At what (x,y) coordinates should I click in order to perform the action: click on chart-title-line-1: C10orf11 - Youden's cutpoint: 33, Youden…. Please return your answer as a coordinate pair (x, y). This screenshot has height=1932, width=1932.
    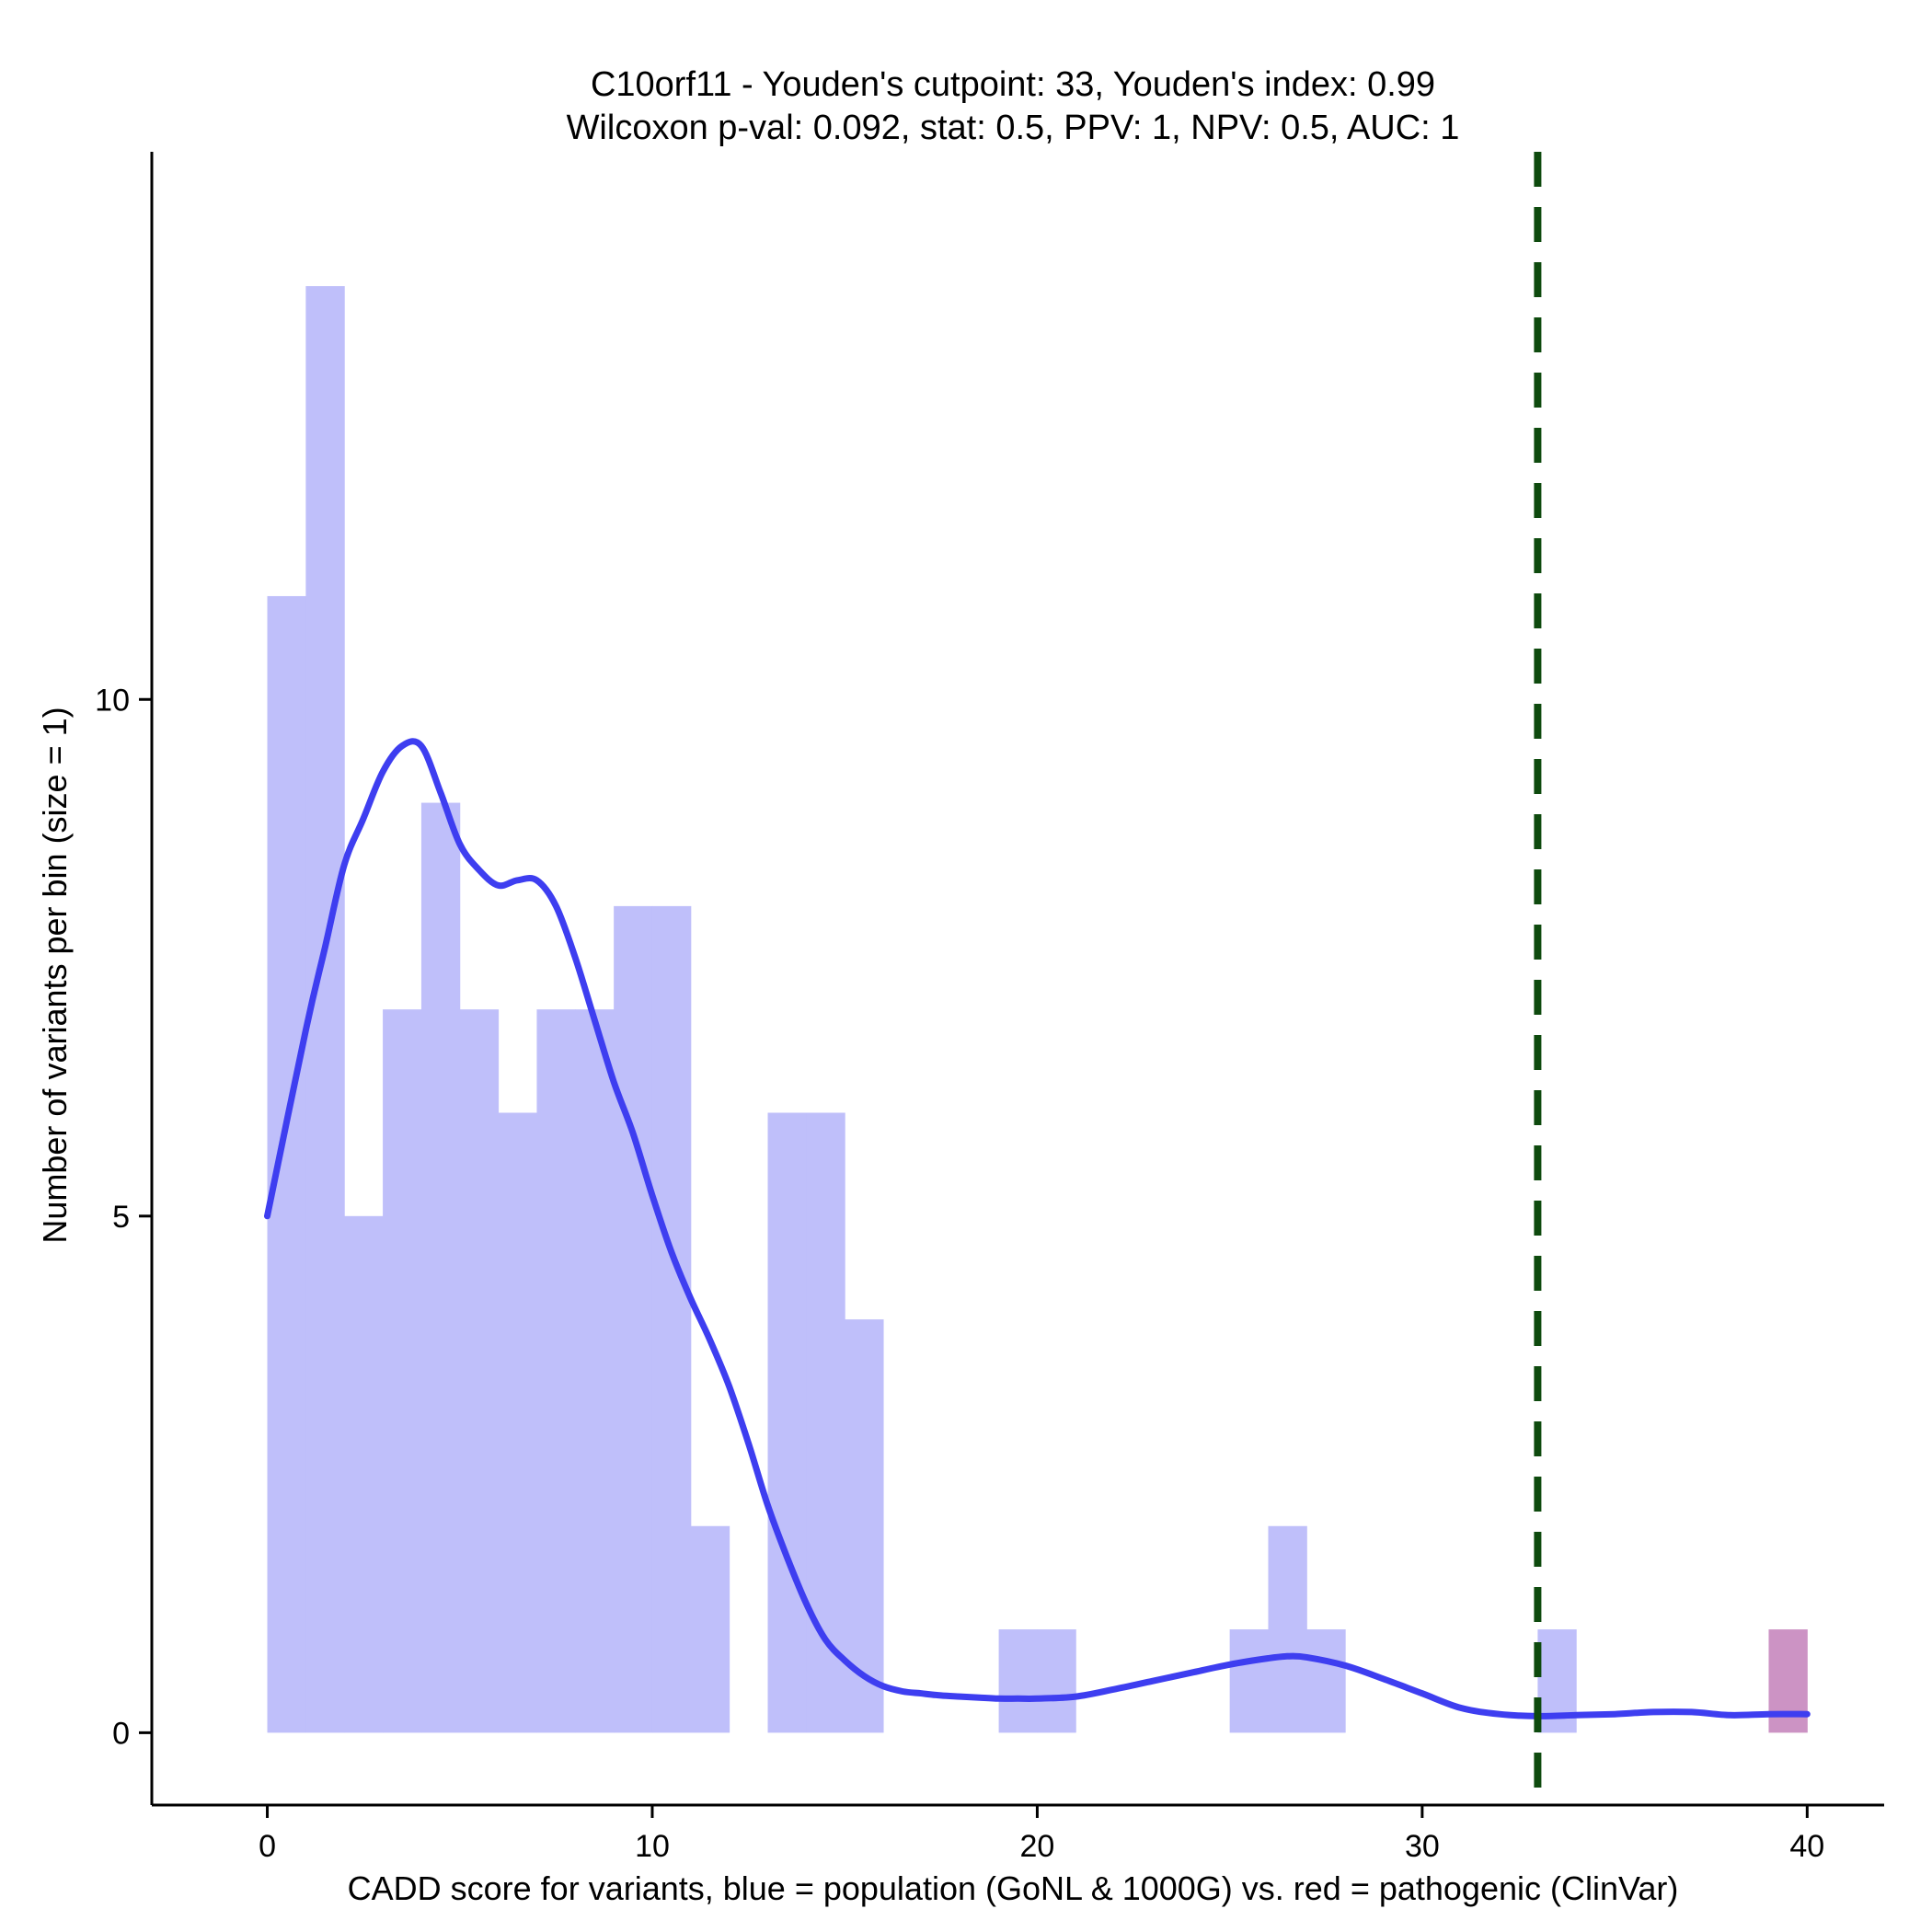
    Looking at the image, I should click on (1013, 84).